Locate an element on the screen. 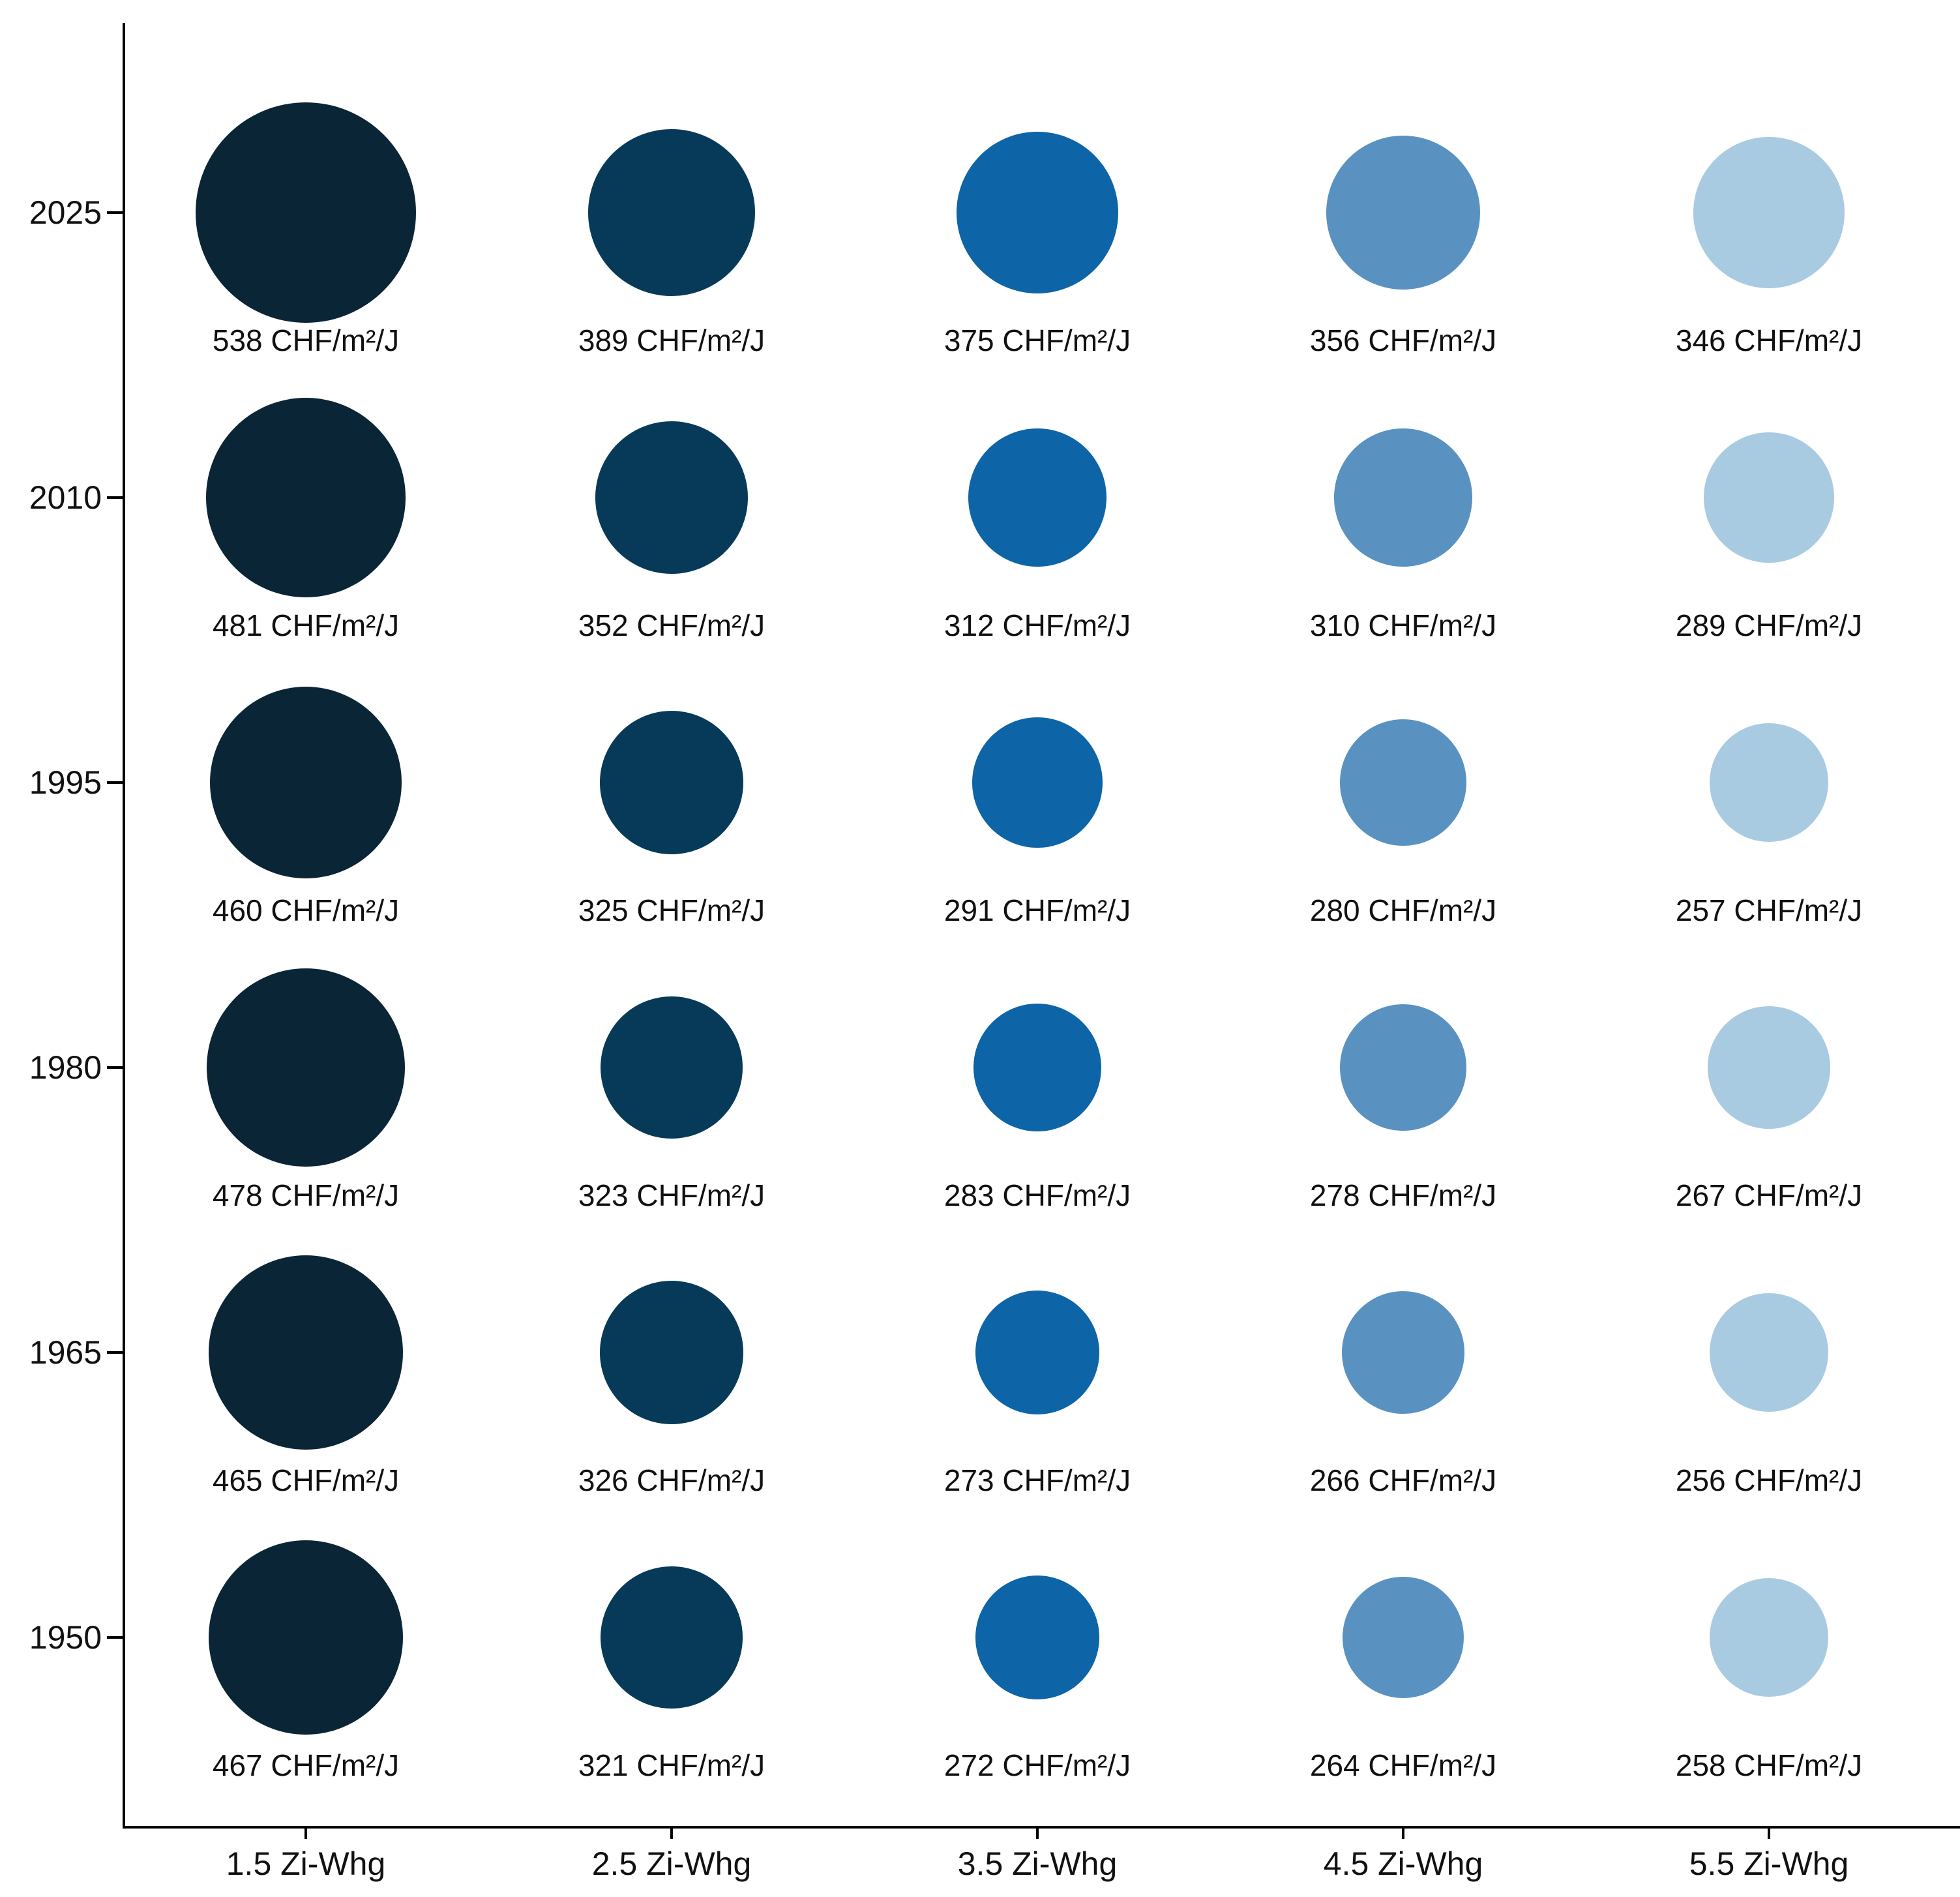  bubble-value-label: 321 CHF/m²/J is located at coordinates (672, 1765).